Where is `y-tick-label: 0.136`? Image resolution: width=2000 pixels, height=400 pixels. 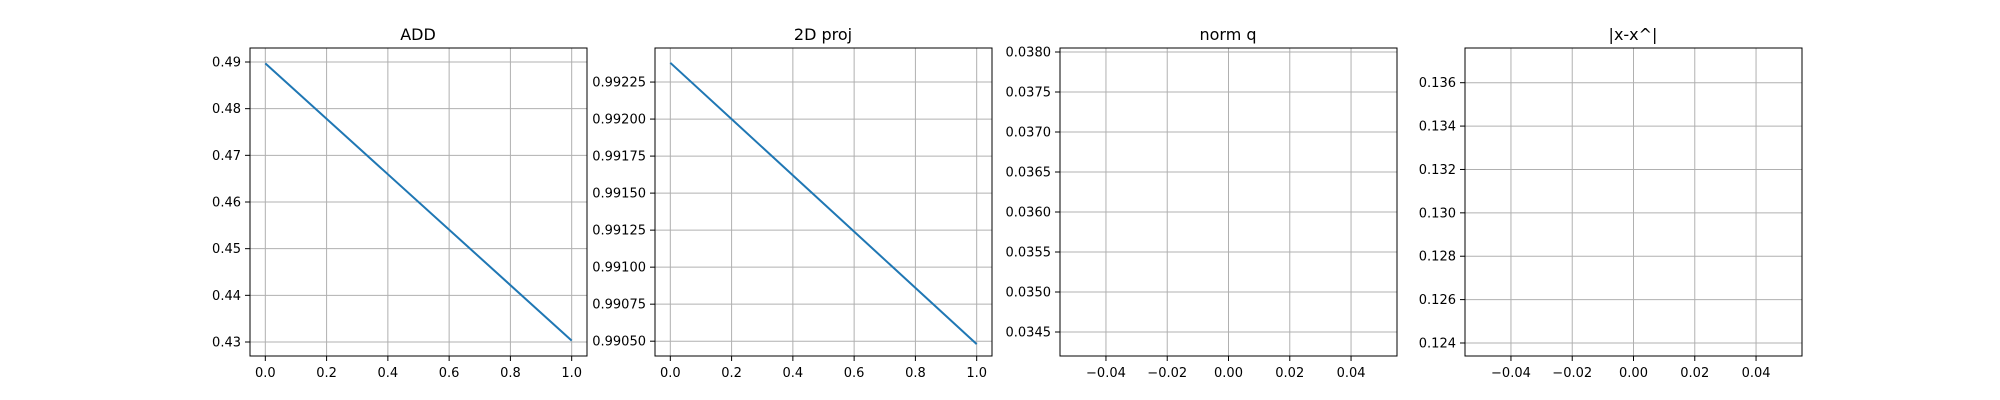
y-tick-label: 0.136 is located at coordinates (1437, 83).